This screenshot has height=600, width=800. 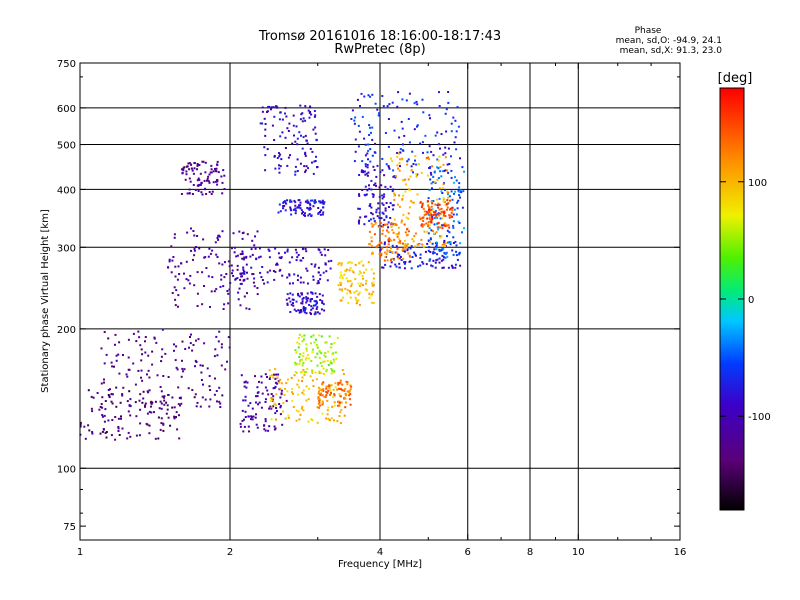 What do you see at coordinates (230, 552) in the screenshot?
I see `x-tick-label: 2` at bounding box center [230, 552].